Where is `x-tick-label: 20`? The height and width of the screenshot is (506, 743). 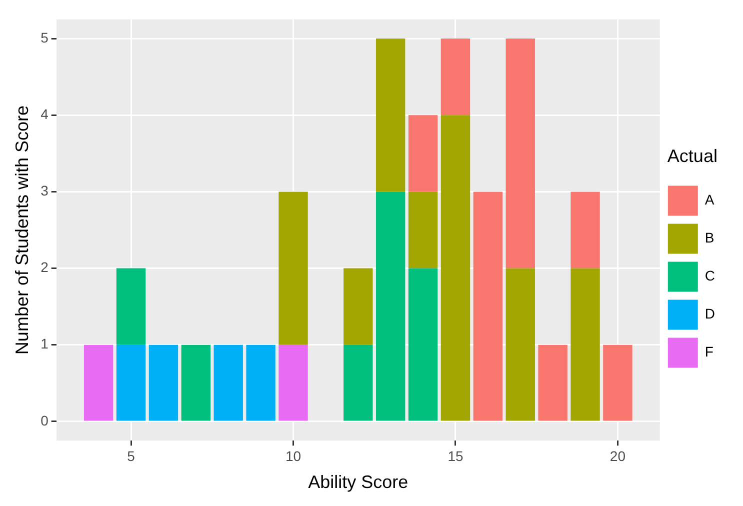 x-tick-label: 20 is located at coordinates (618, 456).